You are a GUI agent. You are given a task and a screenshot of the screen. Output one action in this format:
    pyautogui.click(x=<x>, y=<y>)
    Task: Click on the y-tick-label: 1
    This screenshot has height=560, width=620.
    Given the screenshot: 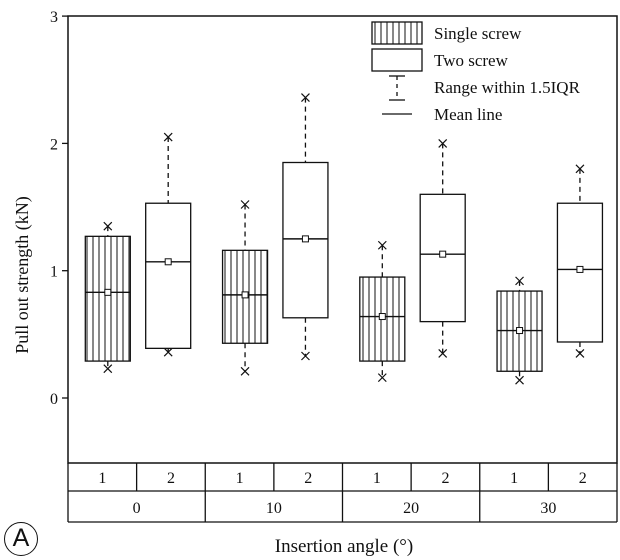 What is the action you would take?
    pyautogui.click(x=54, y=272)
    